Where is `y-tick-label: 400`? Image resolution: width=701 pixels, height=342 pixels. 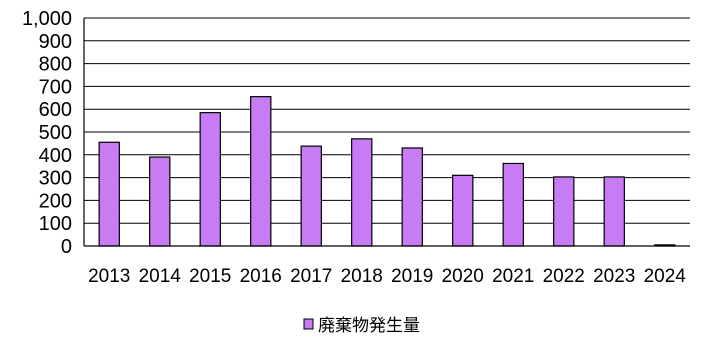 y-tick-label: 400 is located at coordinates (55, 156).